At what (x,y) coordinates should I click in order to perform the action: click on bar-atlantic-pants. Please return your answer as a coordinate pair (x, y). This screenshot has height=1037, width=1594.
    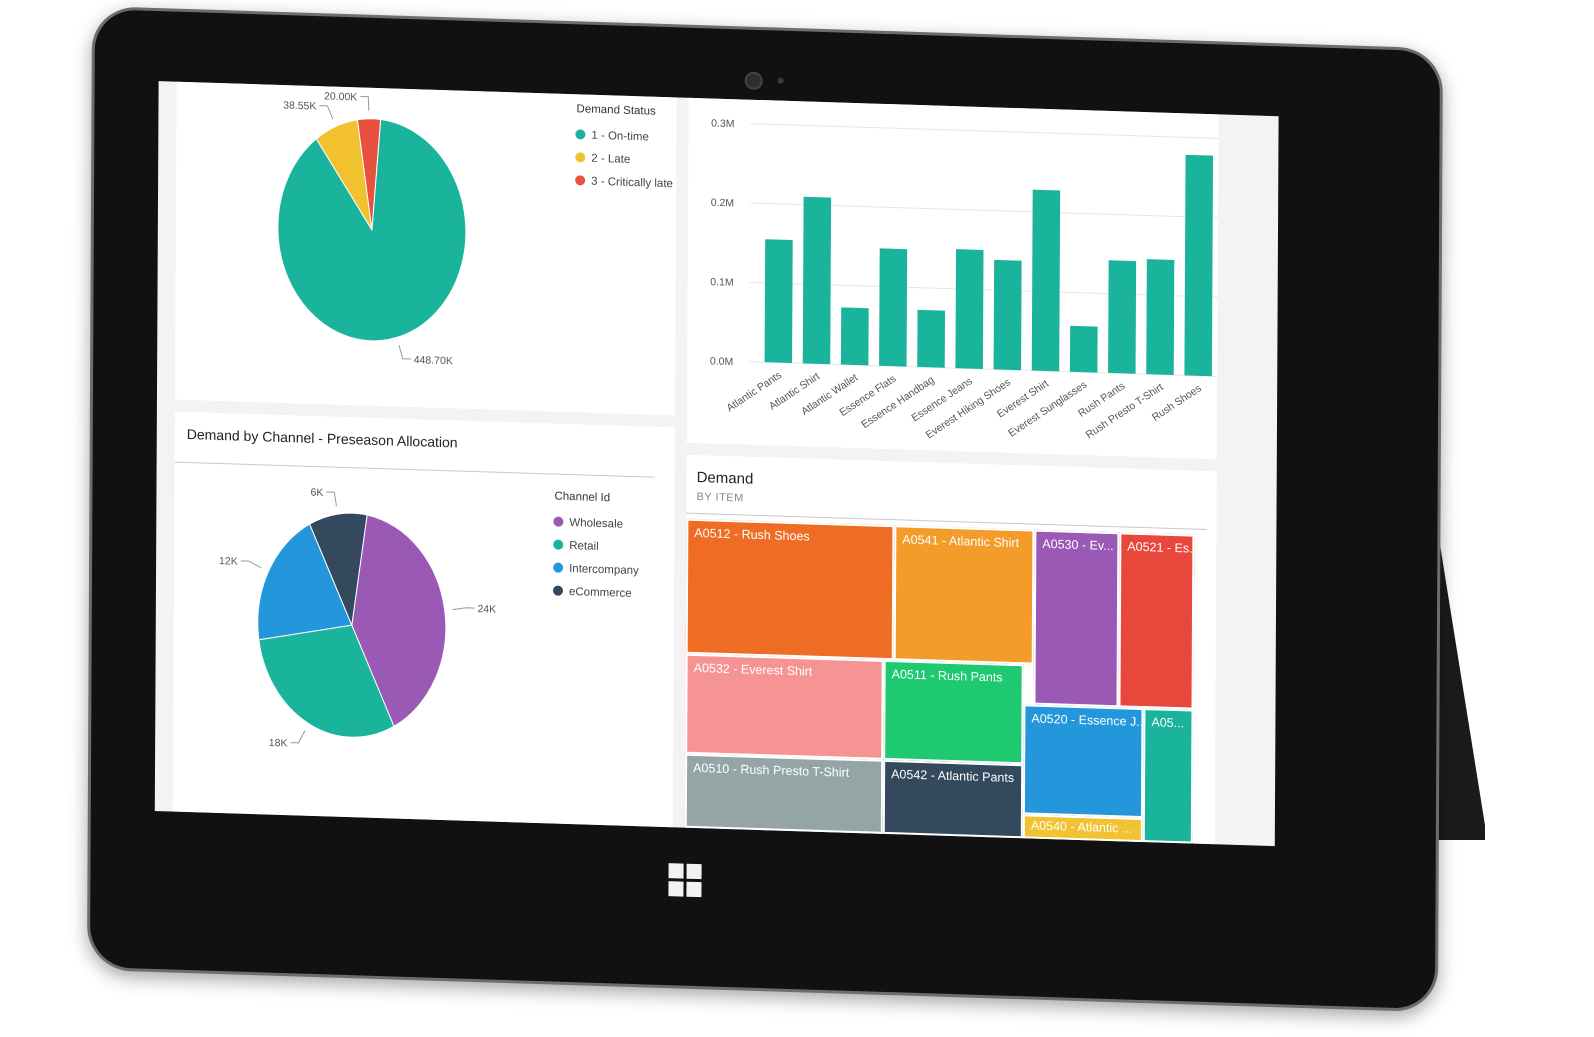
    Looking at the image, I should click on (778, 301).